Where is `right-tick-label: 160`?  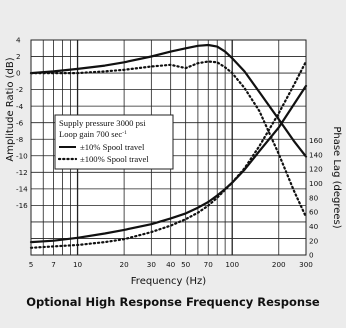 right-tick-label: 160 is located at coordinates (316, 140).